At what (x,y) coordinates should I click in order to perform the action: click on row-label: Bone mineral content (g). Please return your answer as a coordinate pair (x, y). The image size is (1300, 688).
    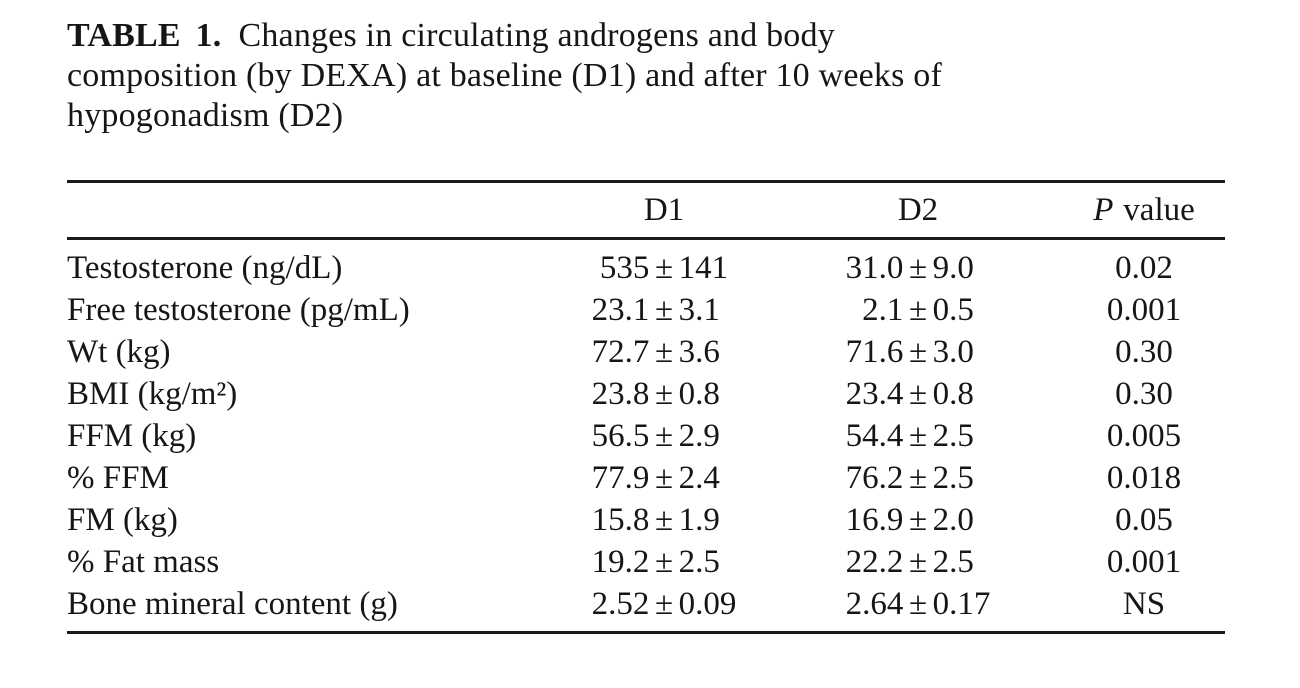
    Looking at the image, I should click on (232, 604).